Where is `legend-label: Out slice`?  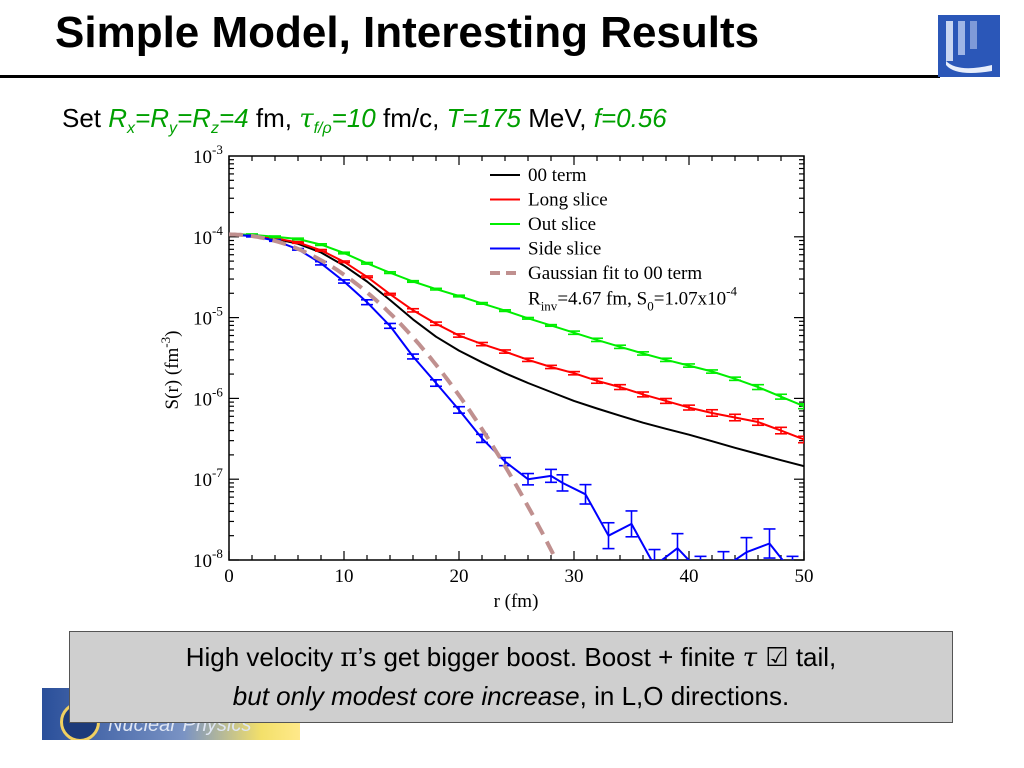 legend-label: Out slice is located at coordinates (562, 224).